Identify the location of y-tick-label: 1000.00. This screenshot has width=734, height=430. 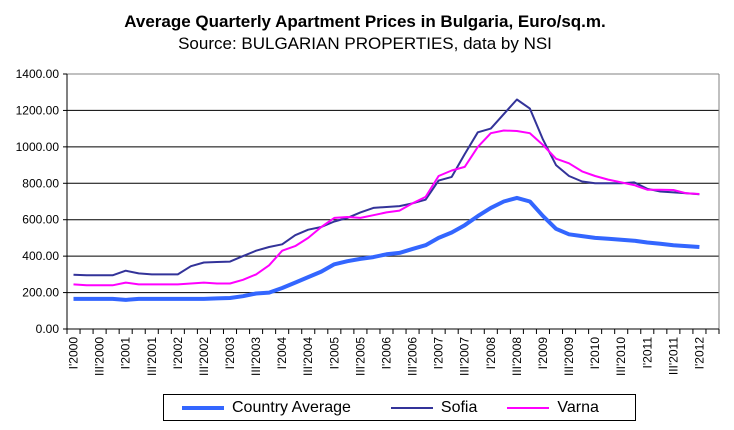
(38, 147).